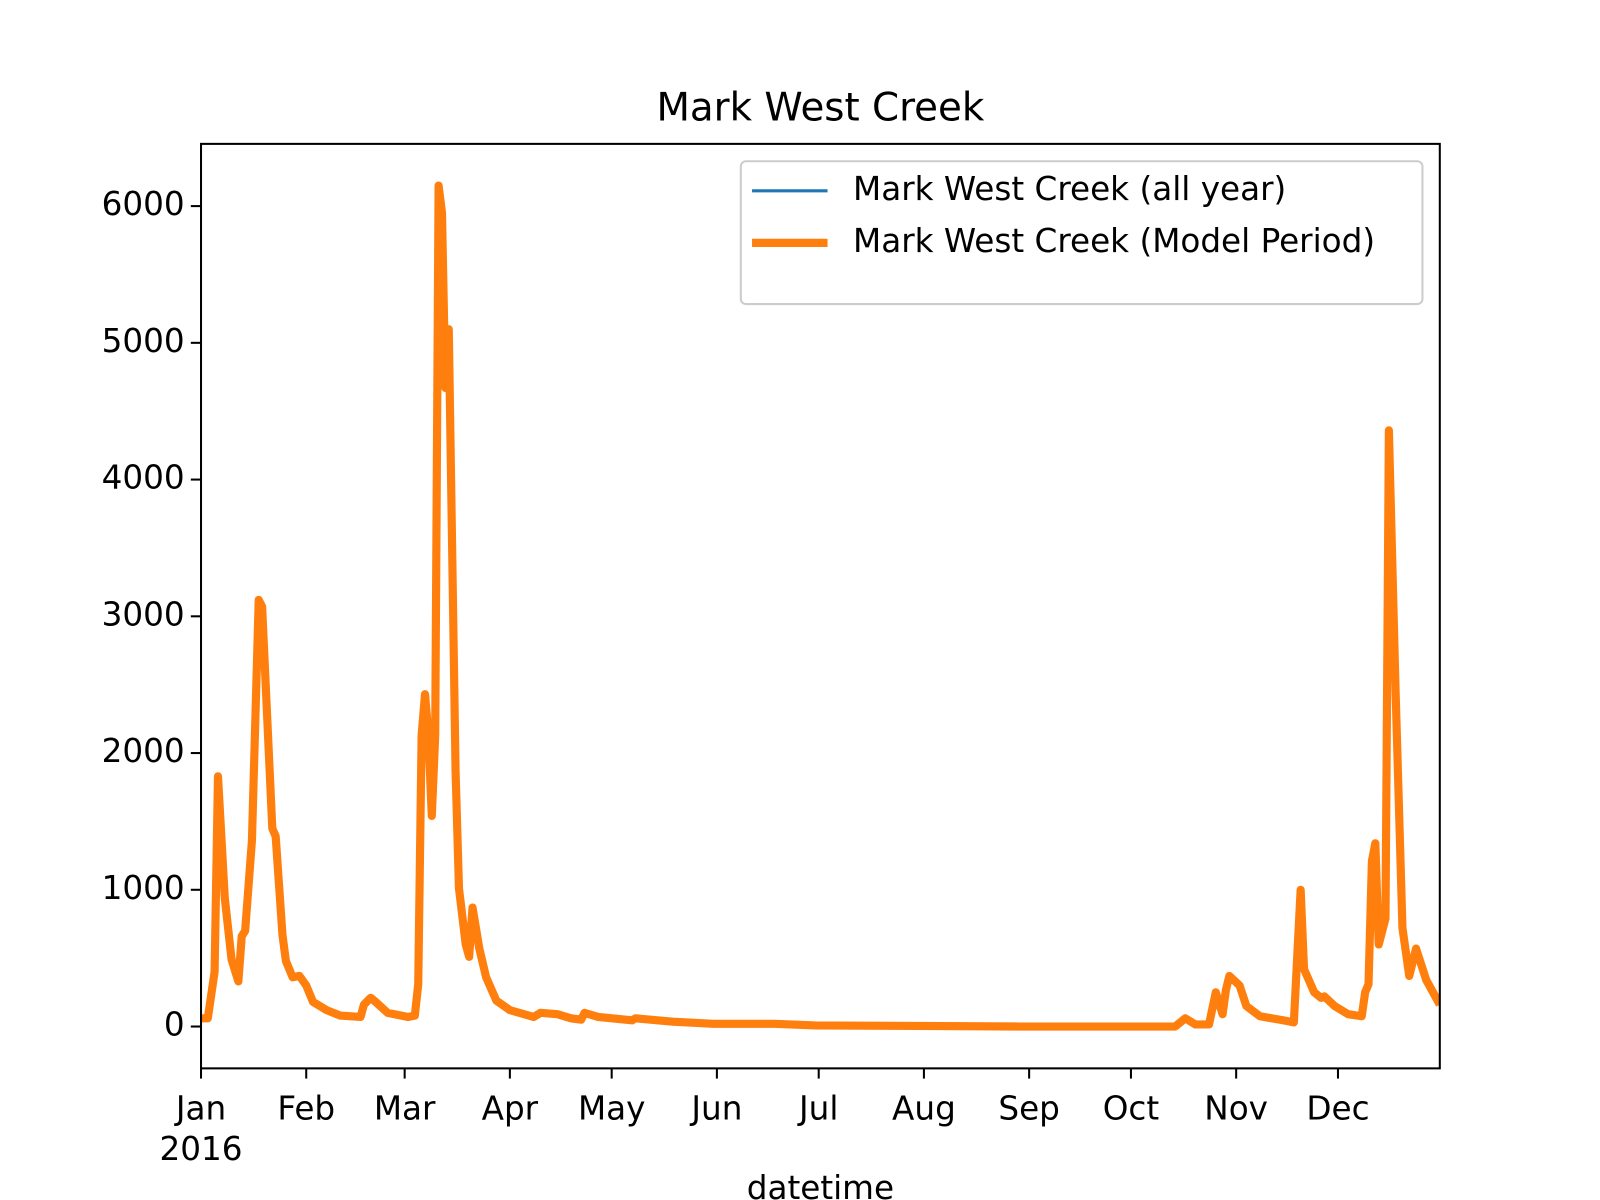 The image size is (1600, 1200). I want to click on x-tick-label: Sep, so click(1029, 1108).